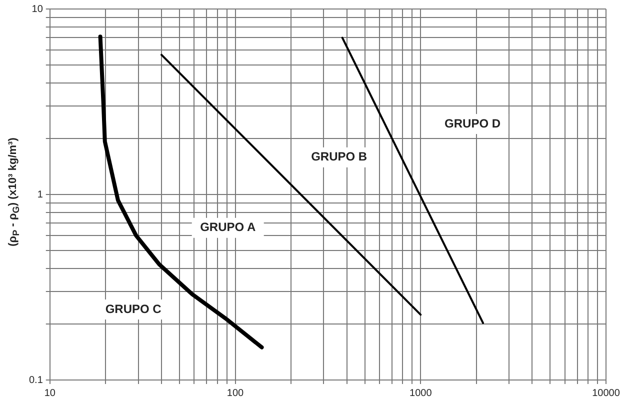  What do you see at coordinates (133, 309) in the screenshot?
I see `annotation: GRUPO C` at bounding box center [133, 309].